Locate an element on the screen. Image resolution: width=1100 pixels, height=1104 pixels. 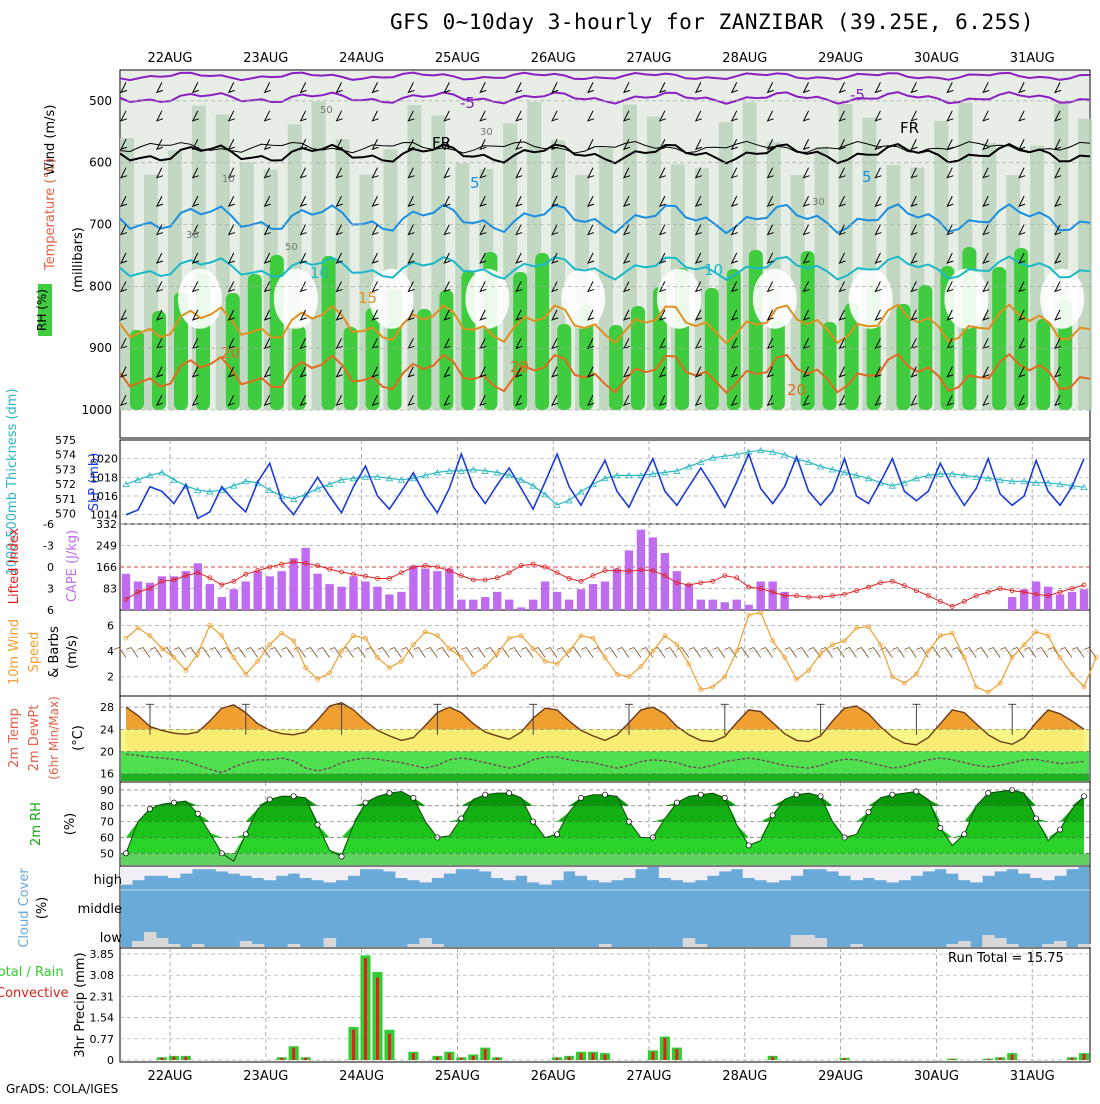
date-label-top: 28AUG is located at coordinates (744, 58).